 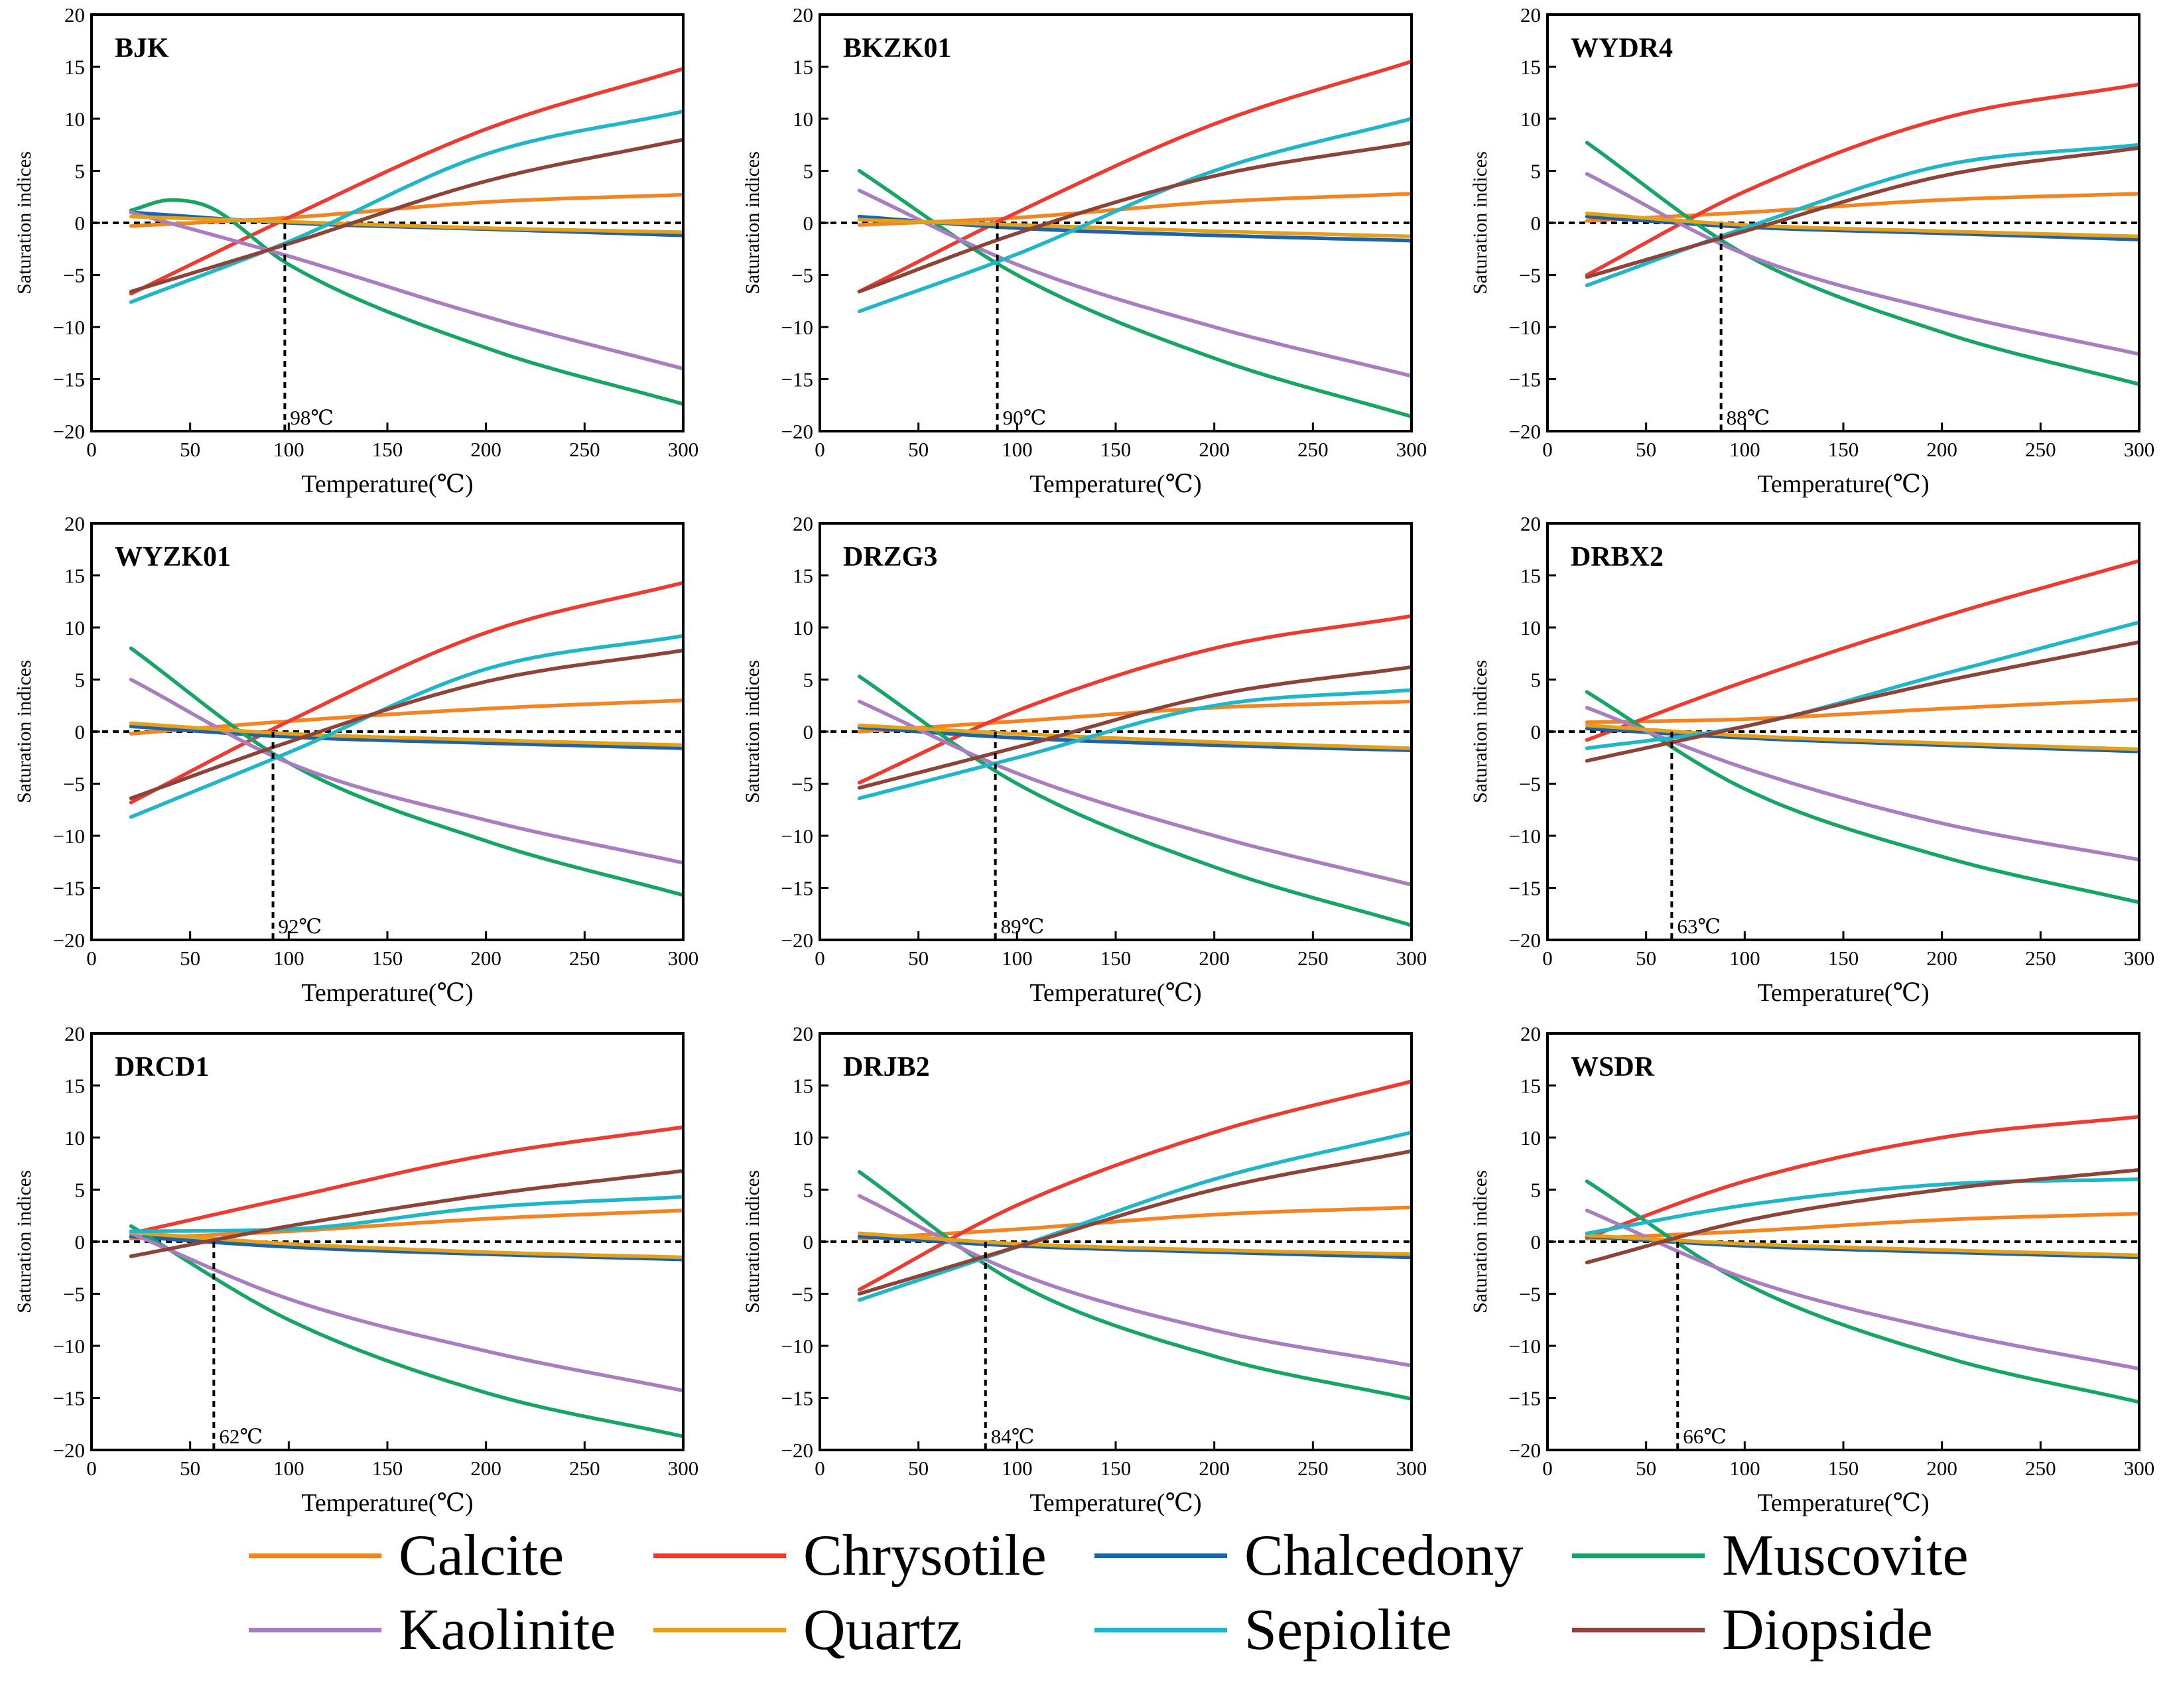 I want to click on legend-label-calcite: Calcite, so click(x=481, y=1555).